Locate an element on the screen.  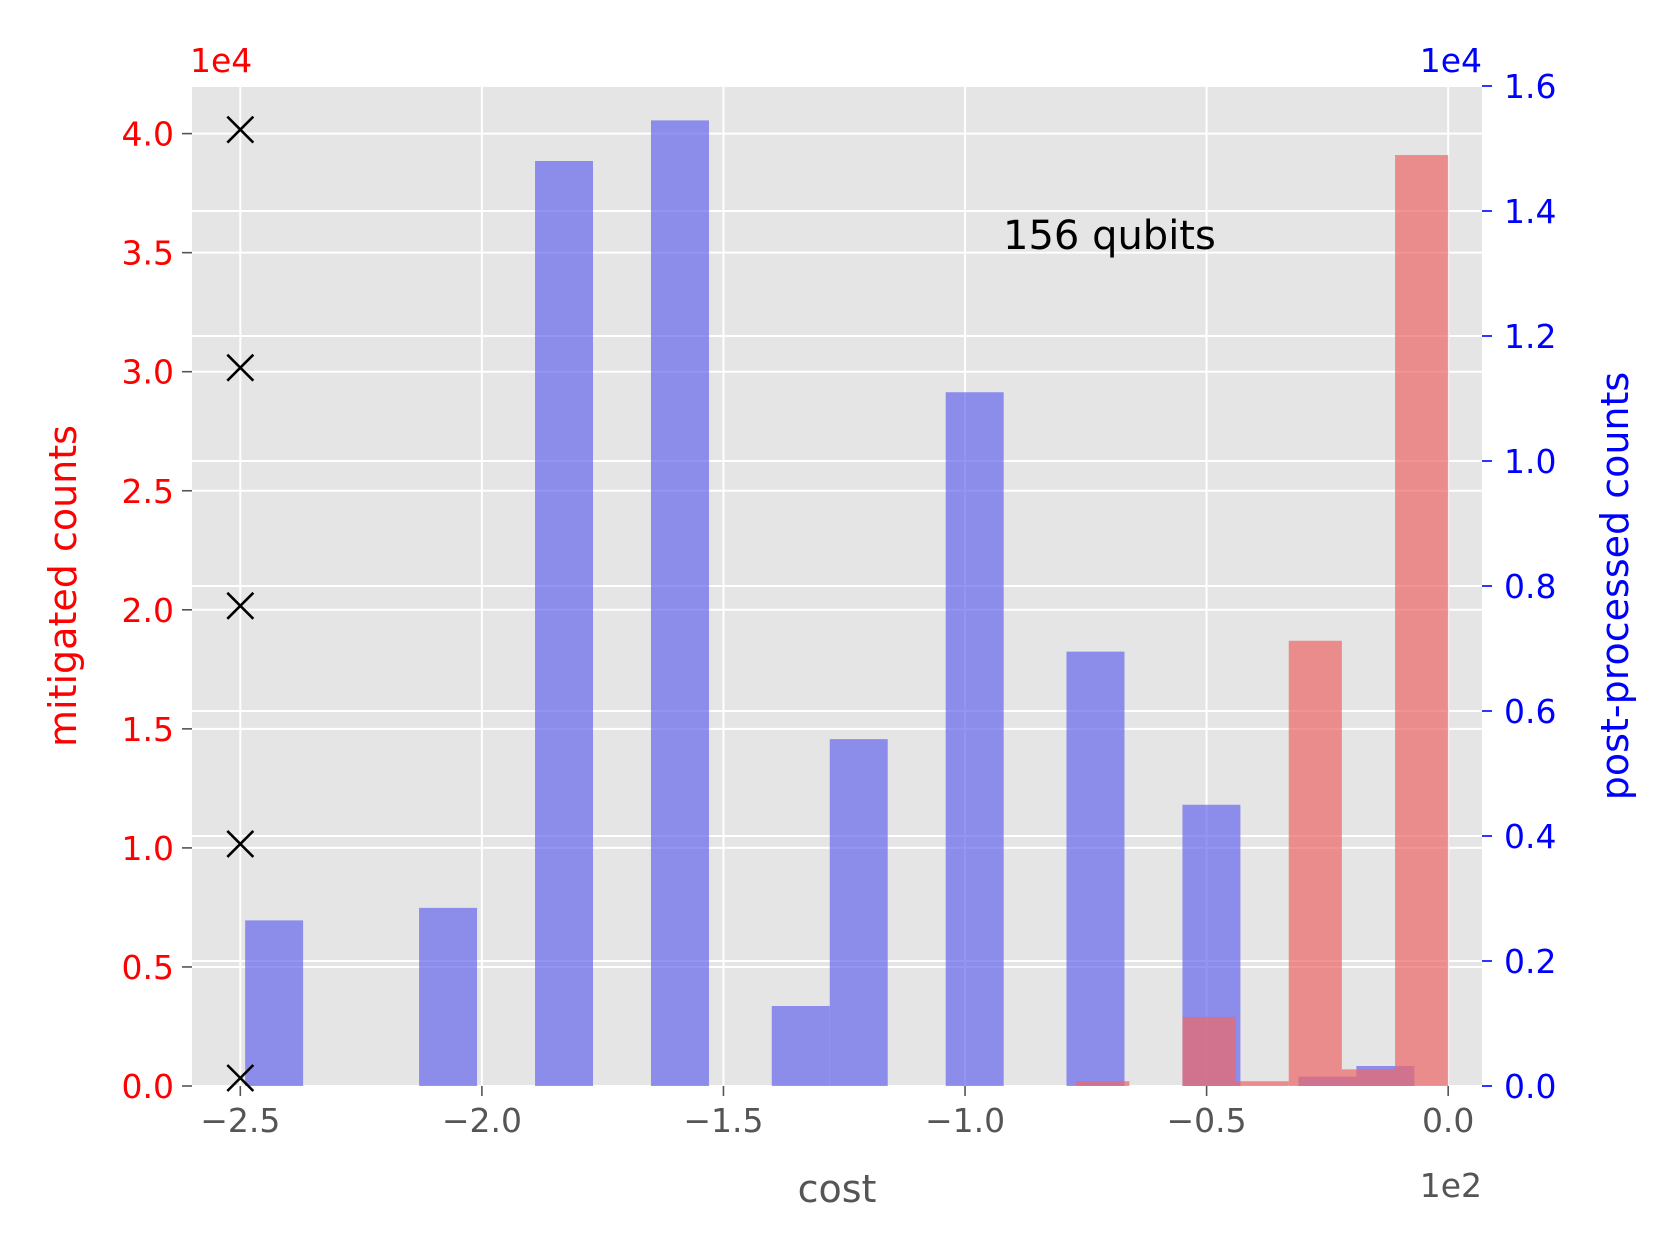
right-y-tick-label: 0.0 is located at coordinates (1530, 1086).